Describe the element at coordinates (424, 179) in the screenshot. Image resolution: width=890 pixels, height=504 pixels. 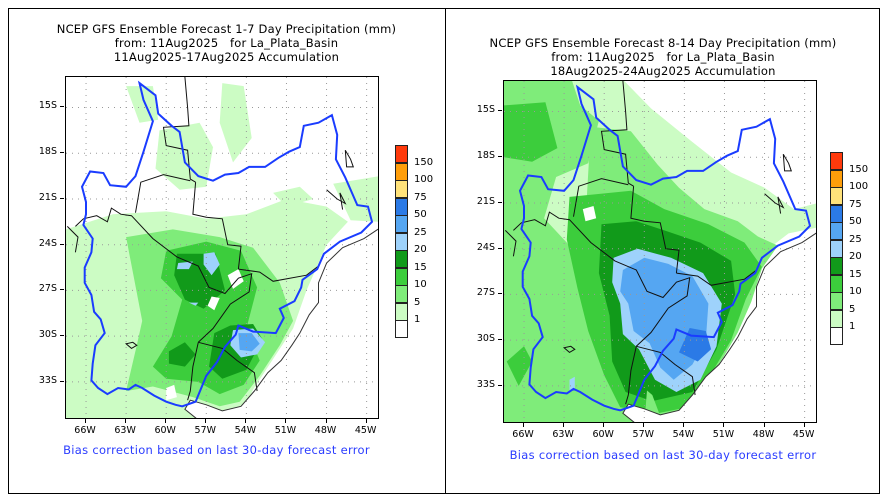
I see `colorbar-label: 100` at that location.